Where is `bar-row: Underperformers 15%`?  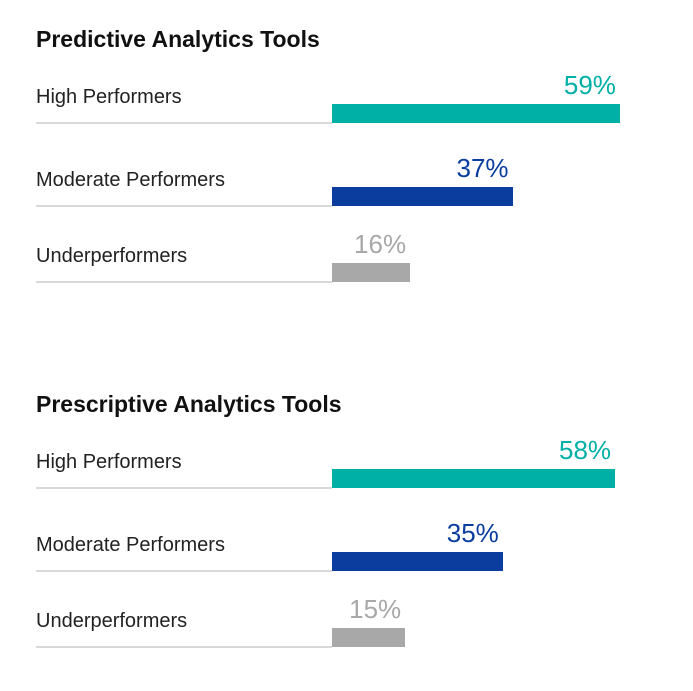
bar-row: Underperformers 15% is located at coordinates (346, 631).